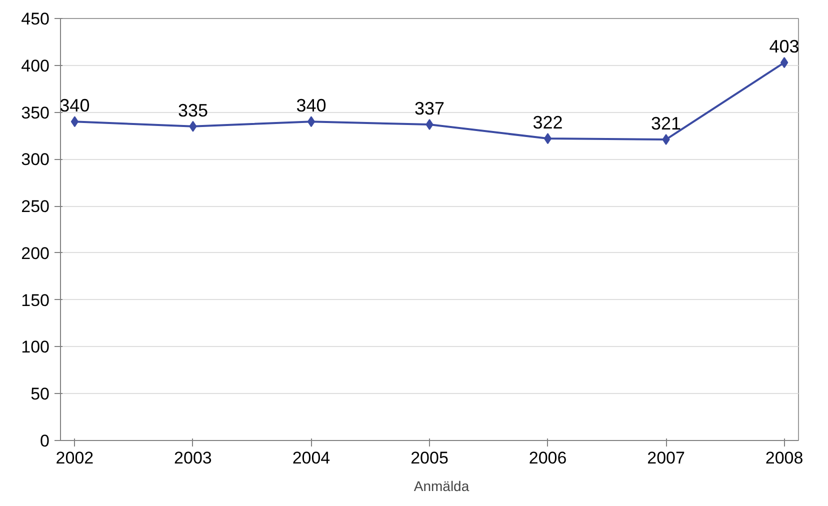 Image resolution: width=828 pixels, height=506 pixels. What do you see at coordinates (40, 394) in the screenshot?
I see `y-tick-label: 50` at bounding box center [40, 394].